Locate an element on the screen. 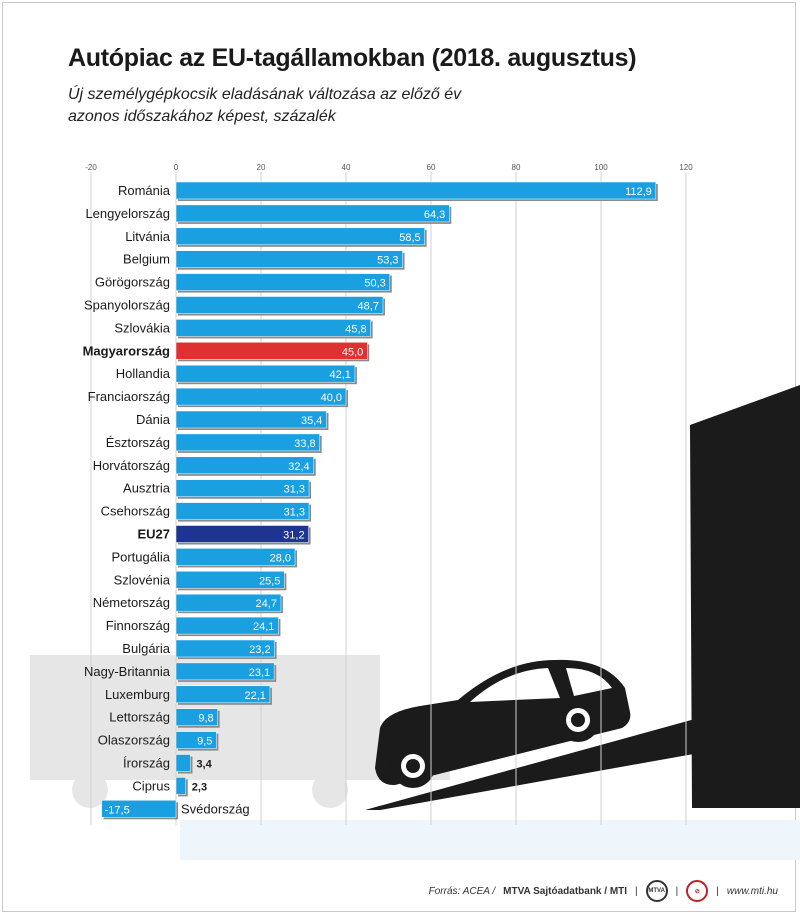 The width and height of the screenshot is (800, 916). value-label: 48,7 is located at coordinates (368, 307).